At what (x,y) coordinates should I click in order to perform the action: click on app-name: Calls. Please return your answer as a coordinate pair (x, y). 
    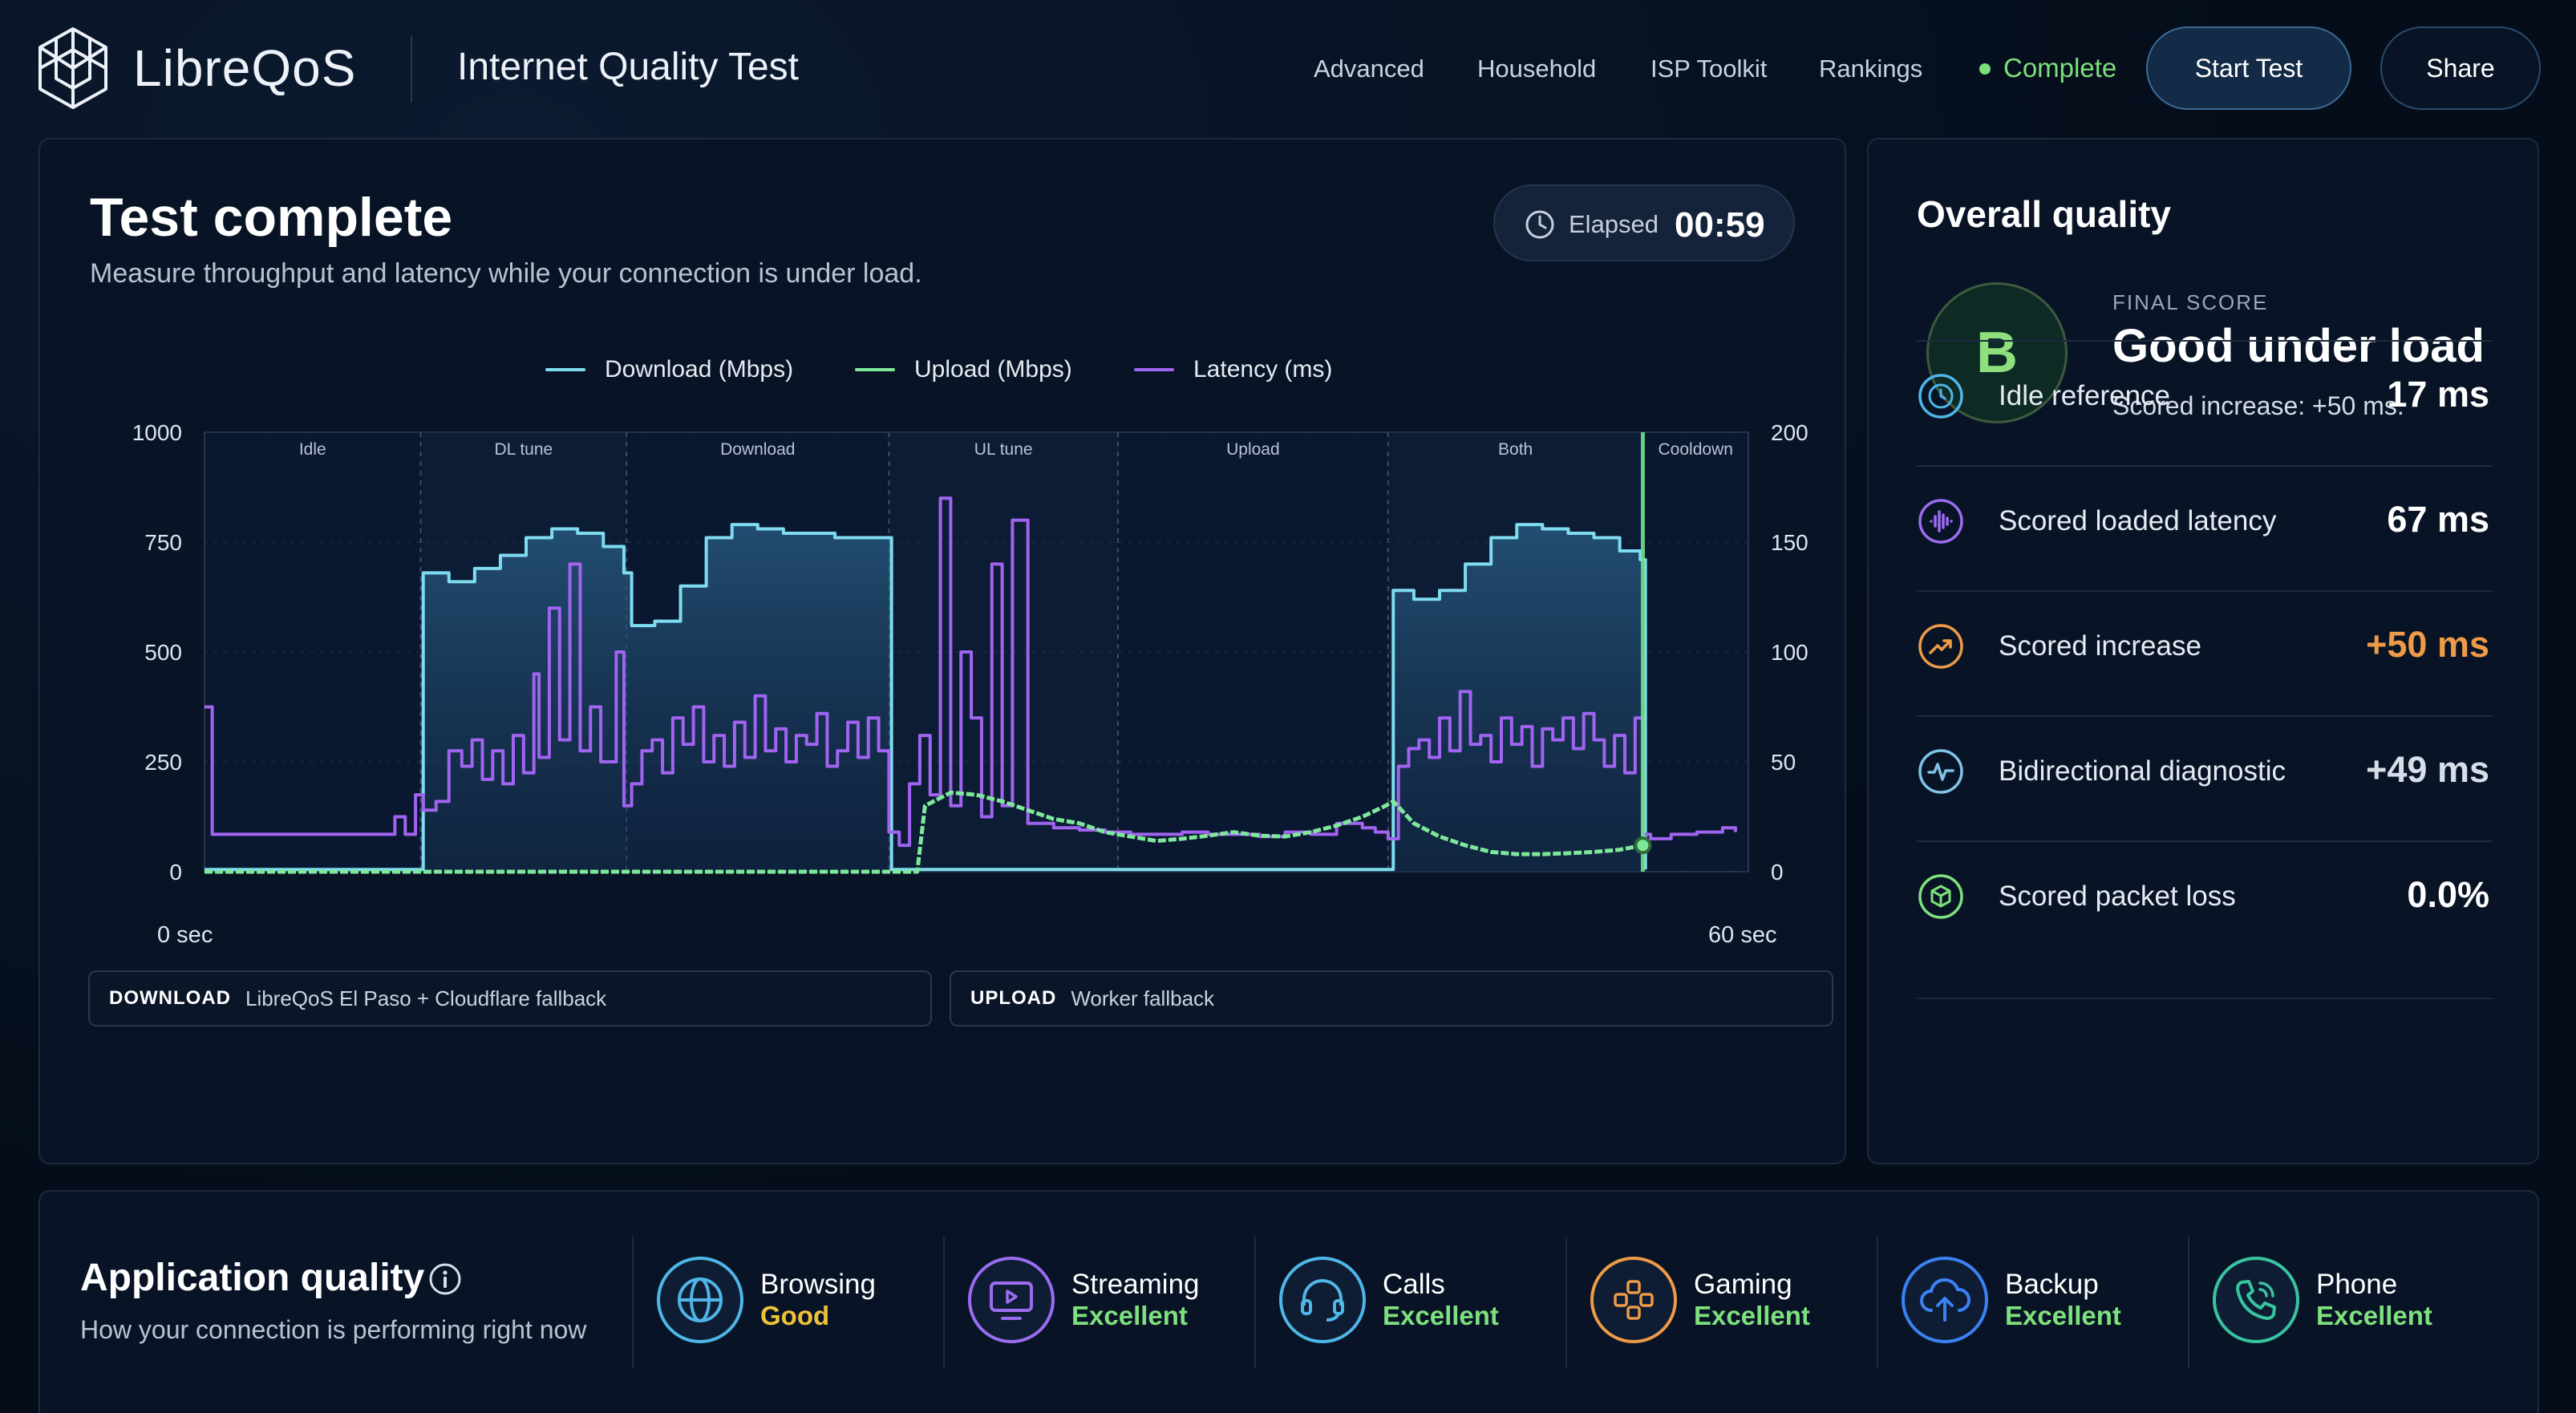
    Looking at the image, I should click on (1414, 1285).